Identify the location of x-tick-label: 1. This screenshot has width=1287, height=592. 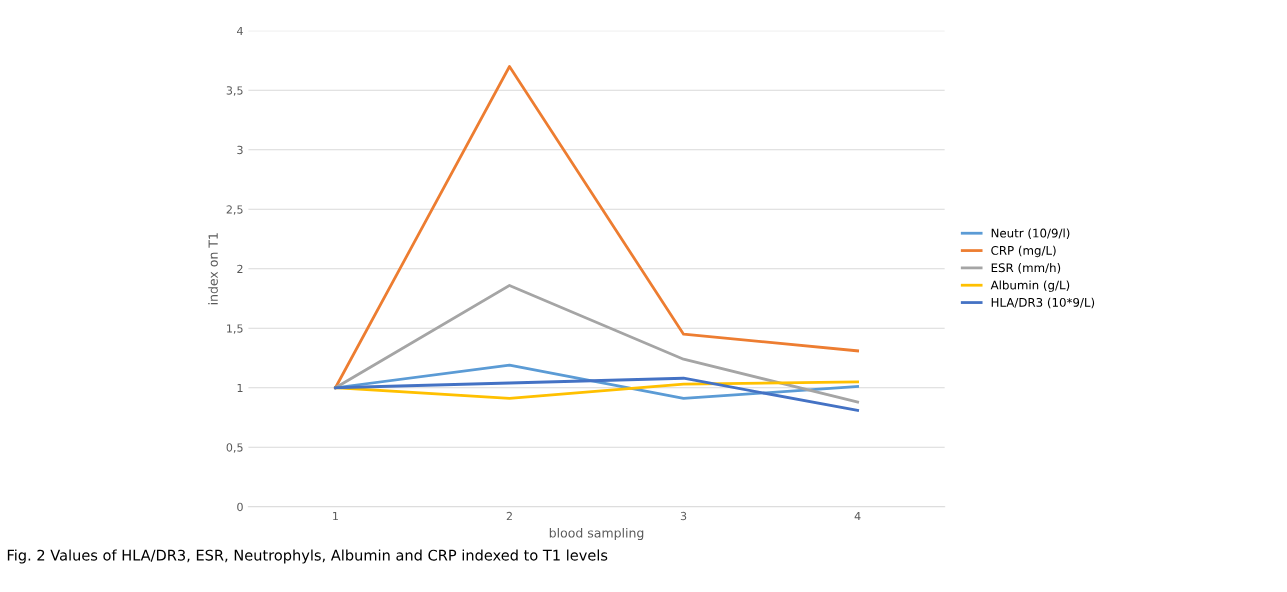
(335, 516).